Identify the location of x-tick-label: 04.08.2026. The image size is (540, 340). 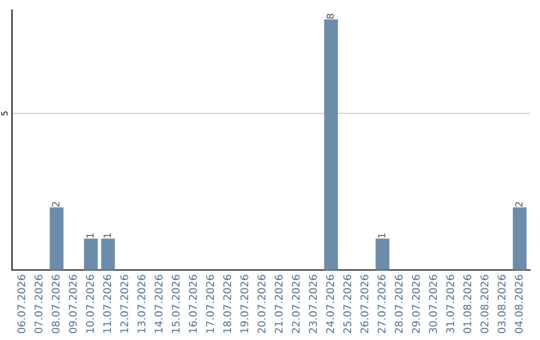
(518, 304).